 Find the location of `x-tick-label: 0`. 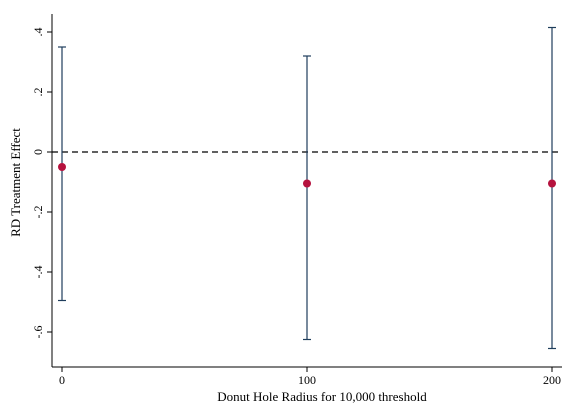

x-tick-label: 0 is located at coordinates (62, 380).